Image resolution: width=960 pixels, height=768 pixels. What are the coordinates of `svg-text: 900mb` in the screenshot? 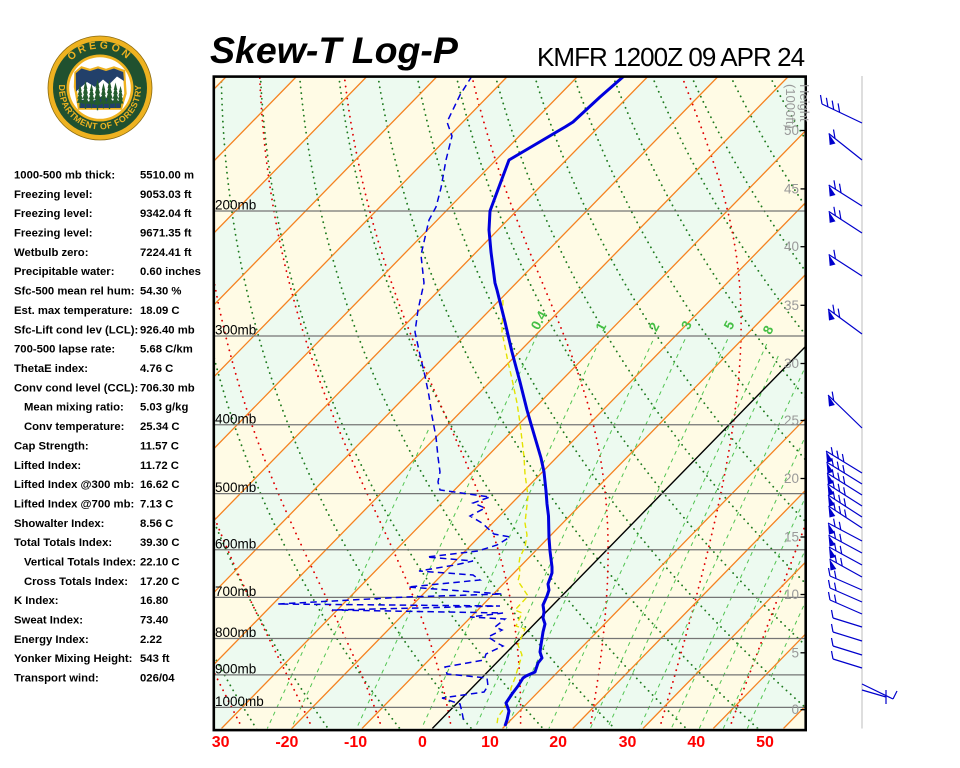 It's located at (235, 668).